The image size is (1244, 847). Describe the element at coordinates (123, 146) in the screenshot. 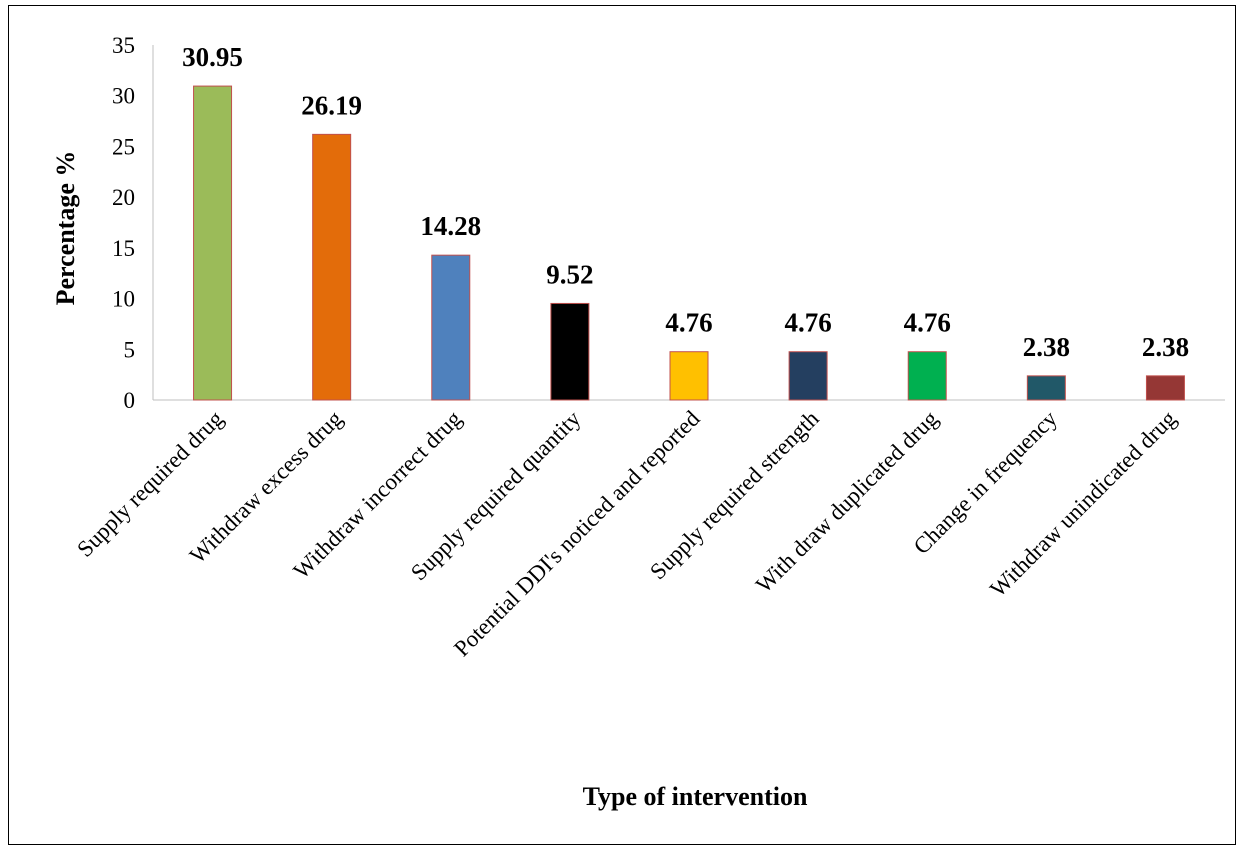

I see `y-tick-label: 25` at that location.